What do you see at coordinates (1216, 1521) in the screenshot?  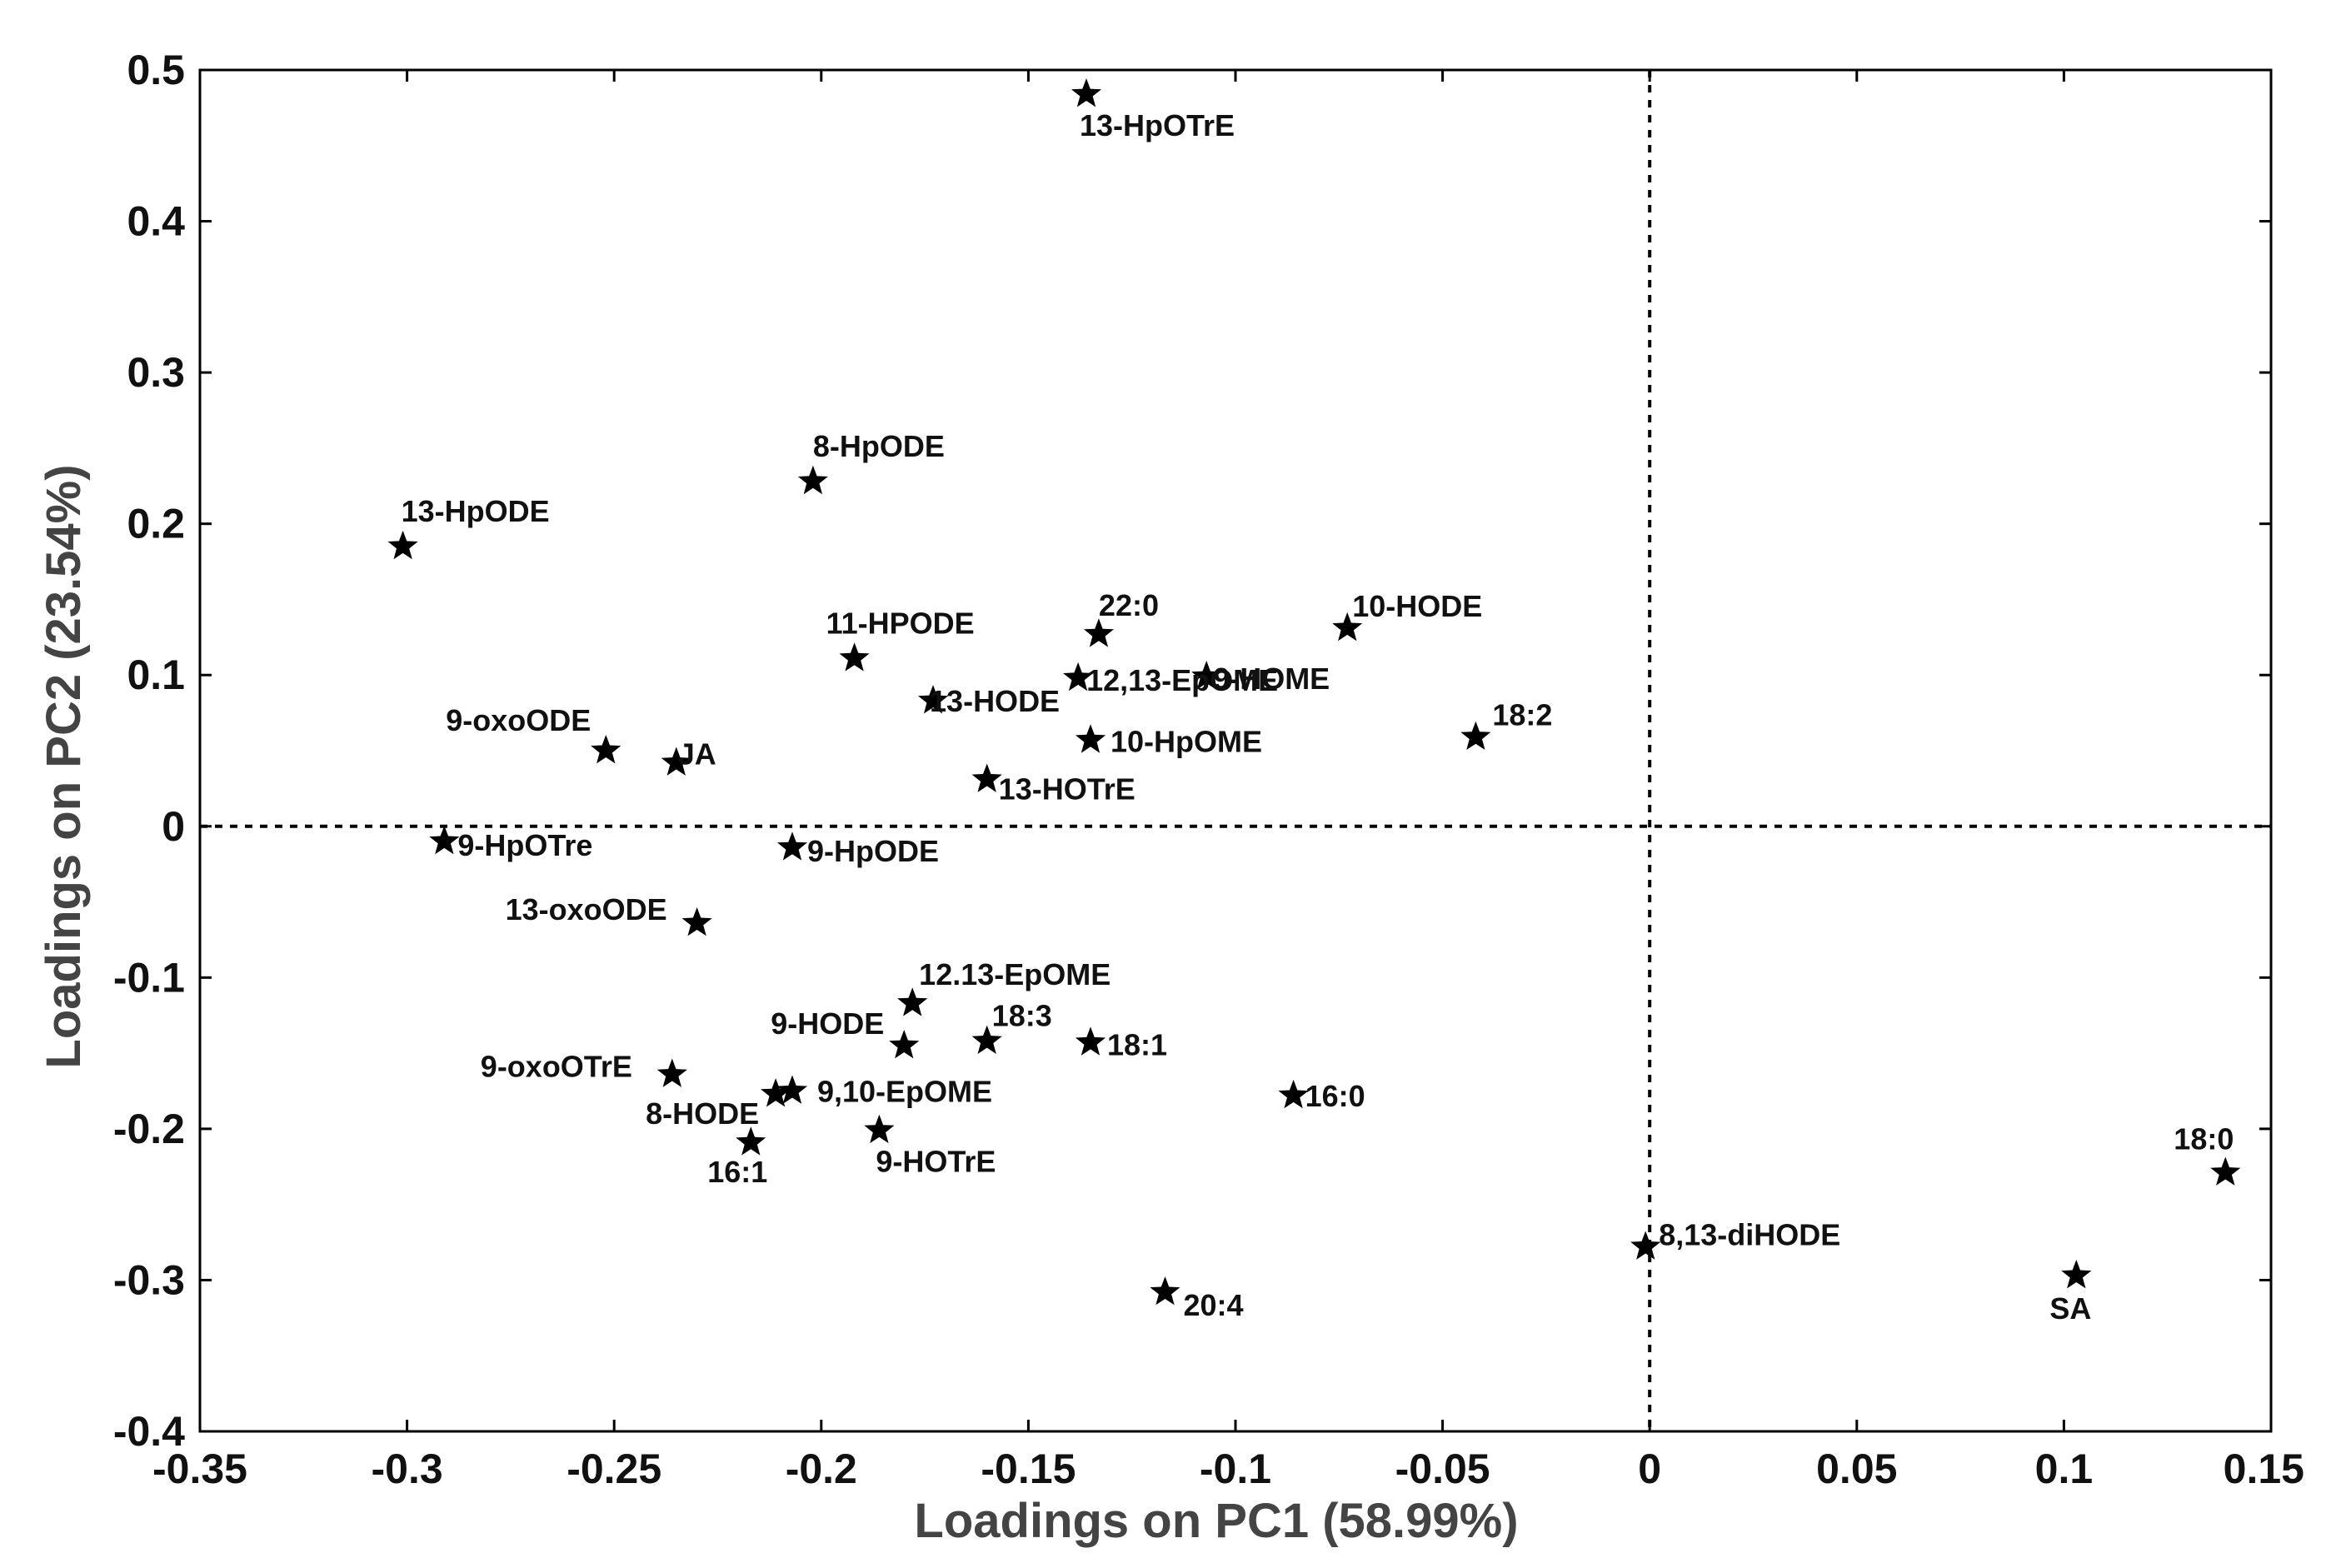 I see `x-axis-title: Loadings on PC1 (58.99%)` at bounding box center [1216, 1521].